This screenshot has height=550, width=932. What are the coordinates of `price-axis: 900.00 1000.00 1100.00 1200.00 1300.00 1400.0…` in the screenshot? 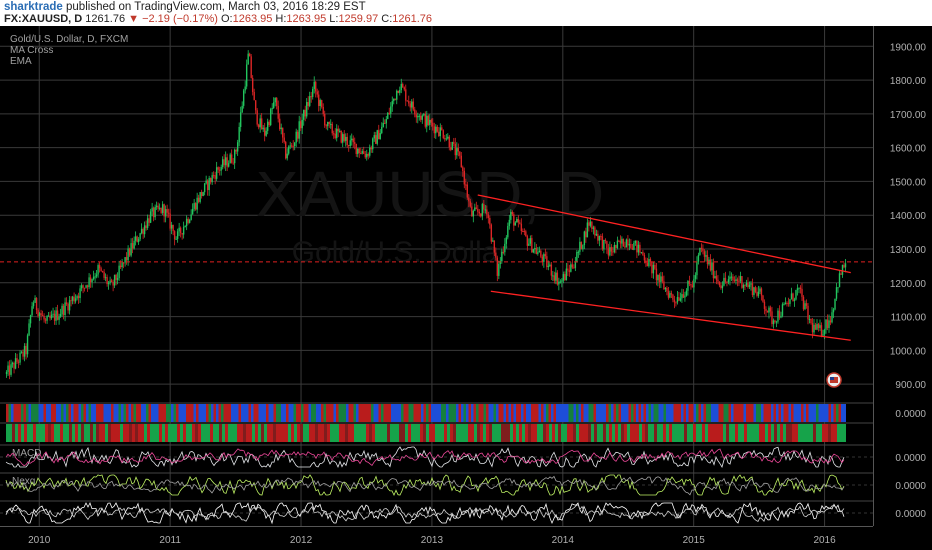 It's located at (902, 288).